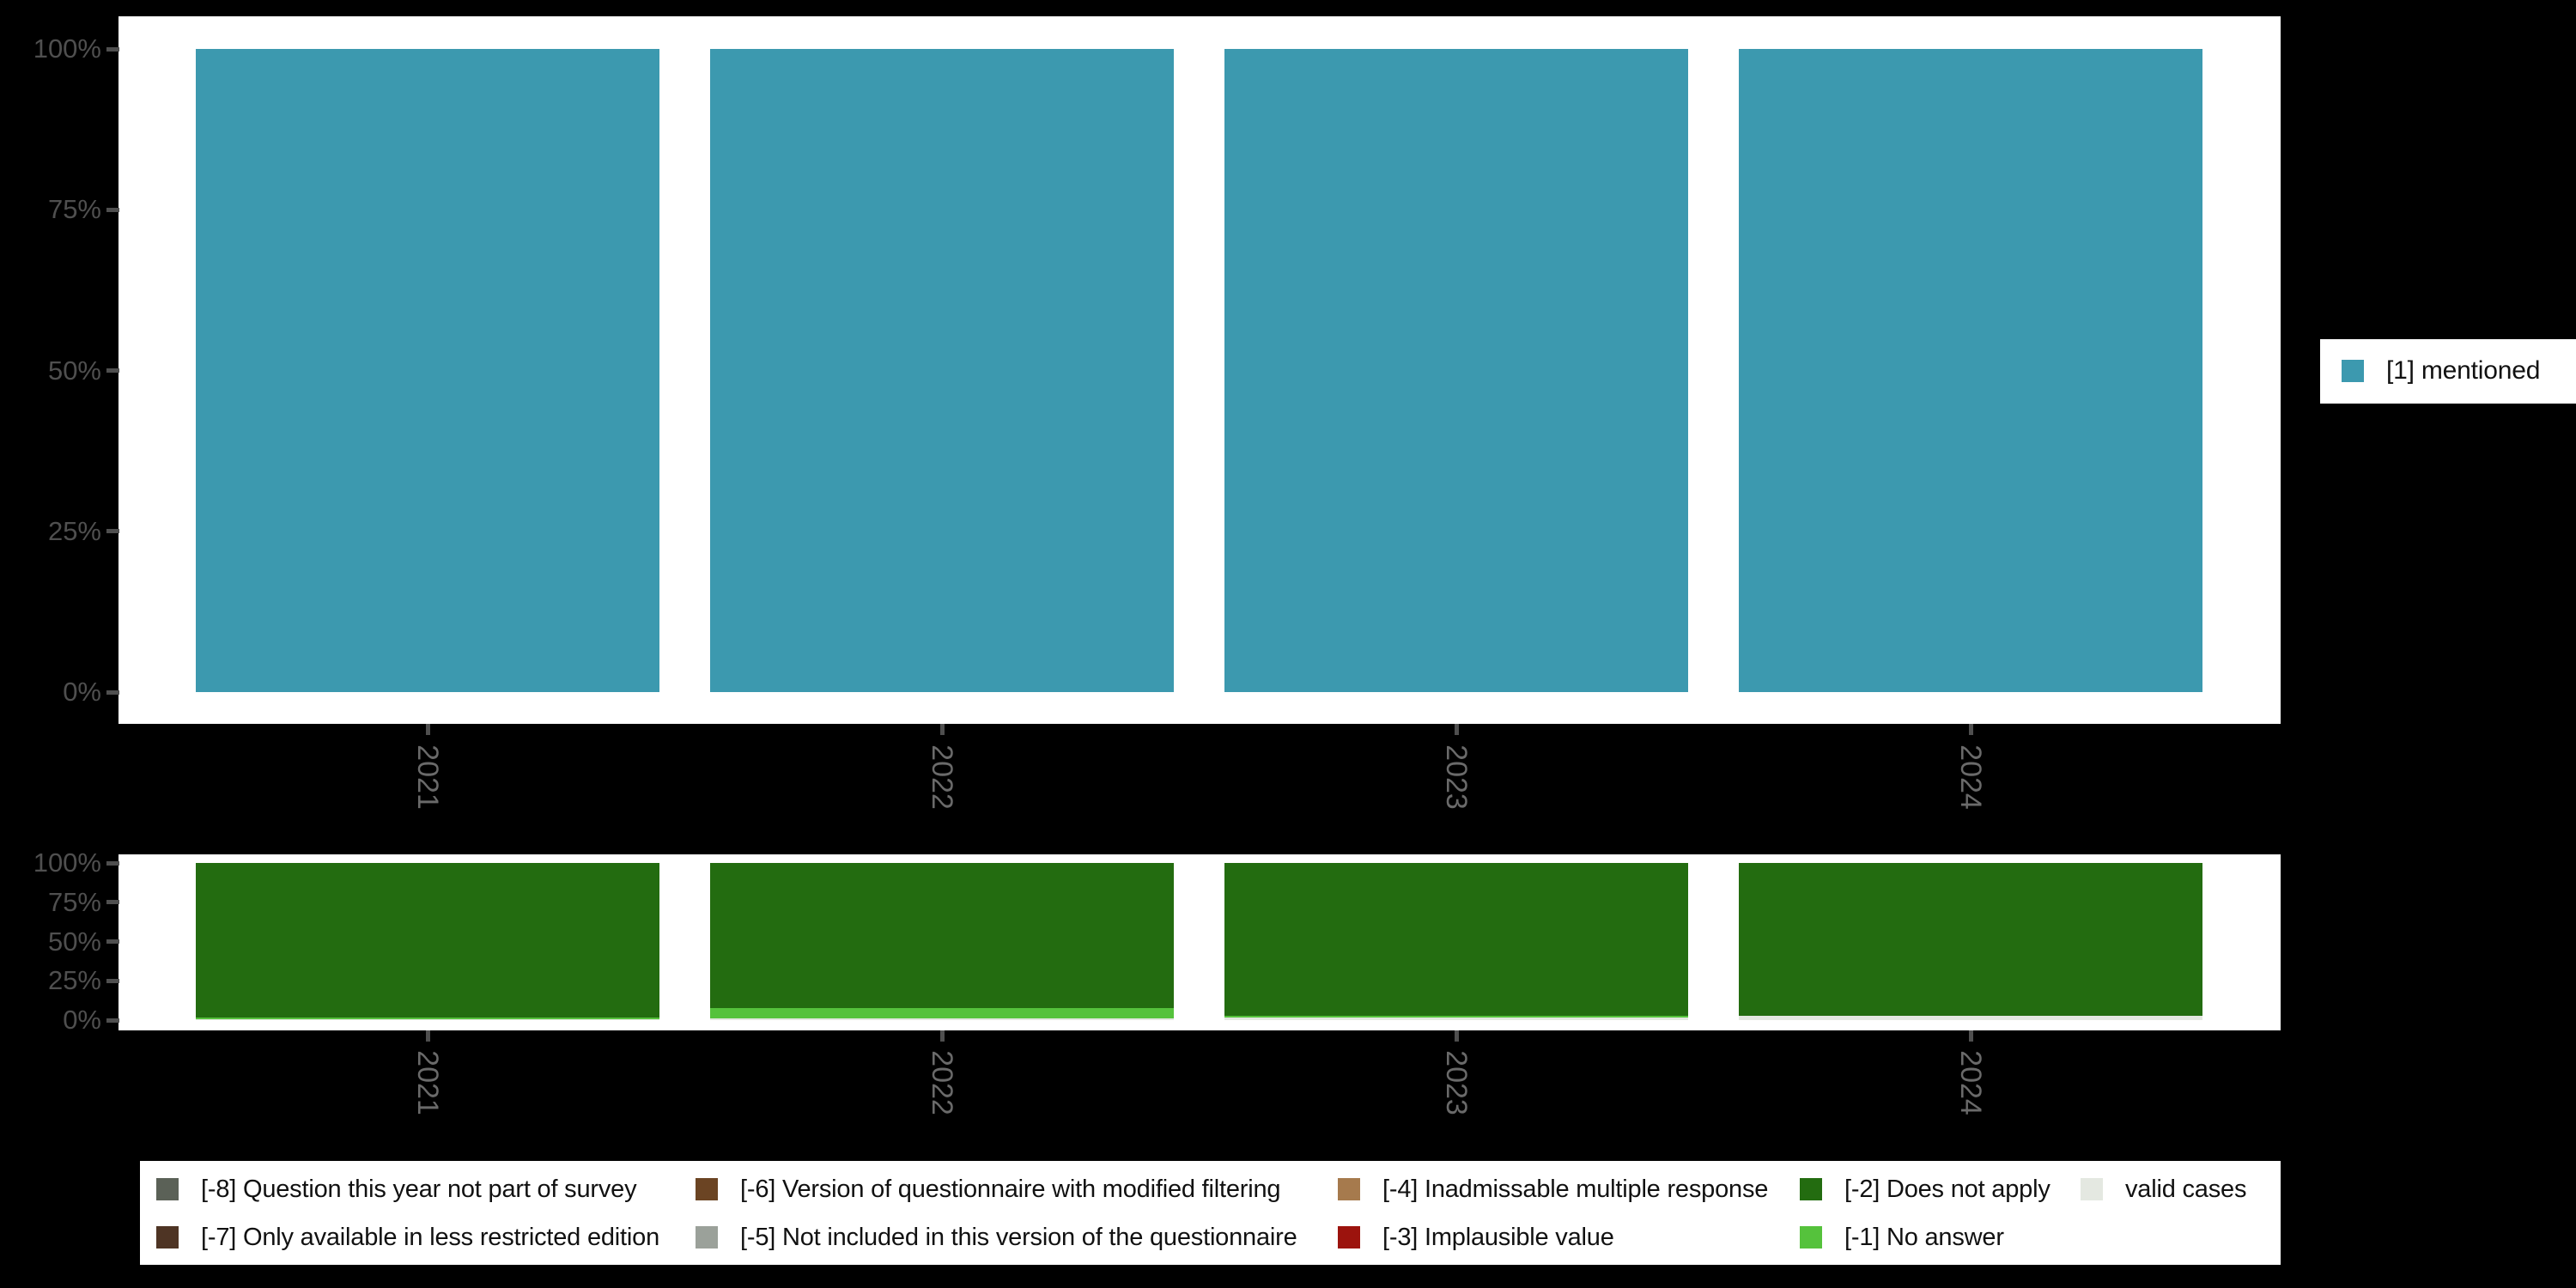  Describe the element at coordinates (2186, 1189) in the screenshot. I see `legend-label: valid cases` at that location.